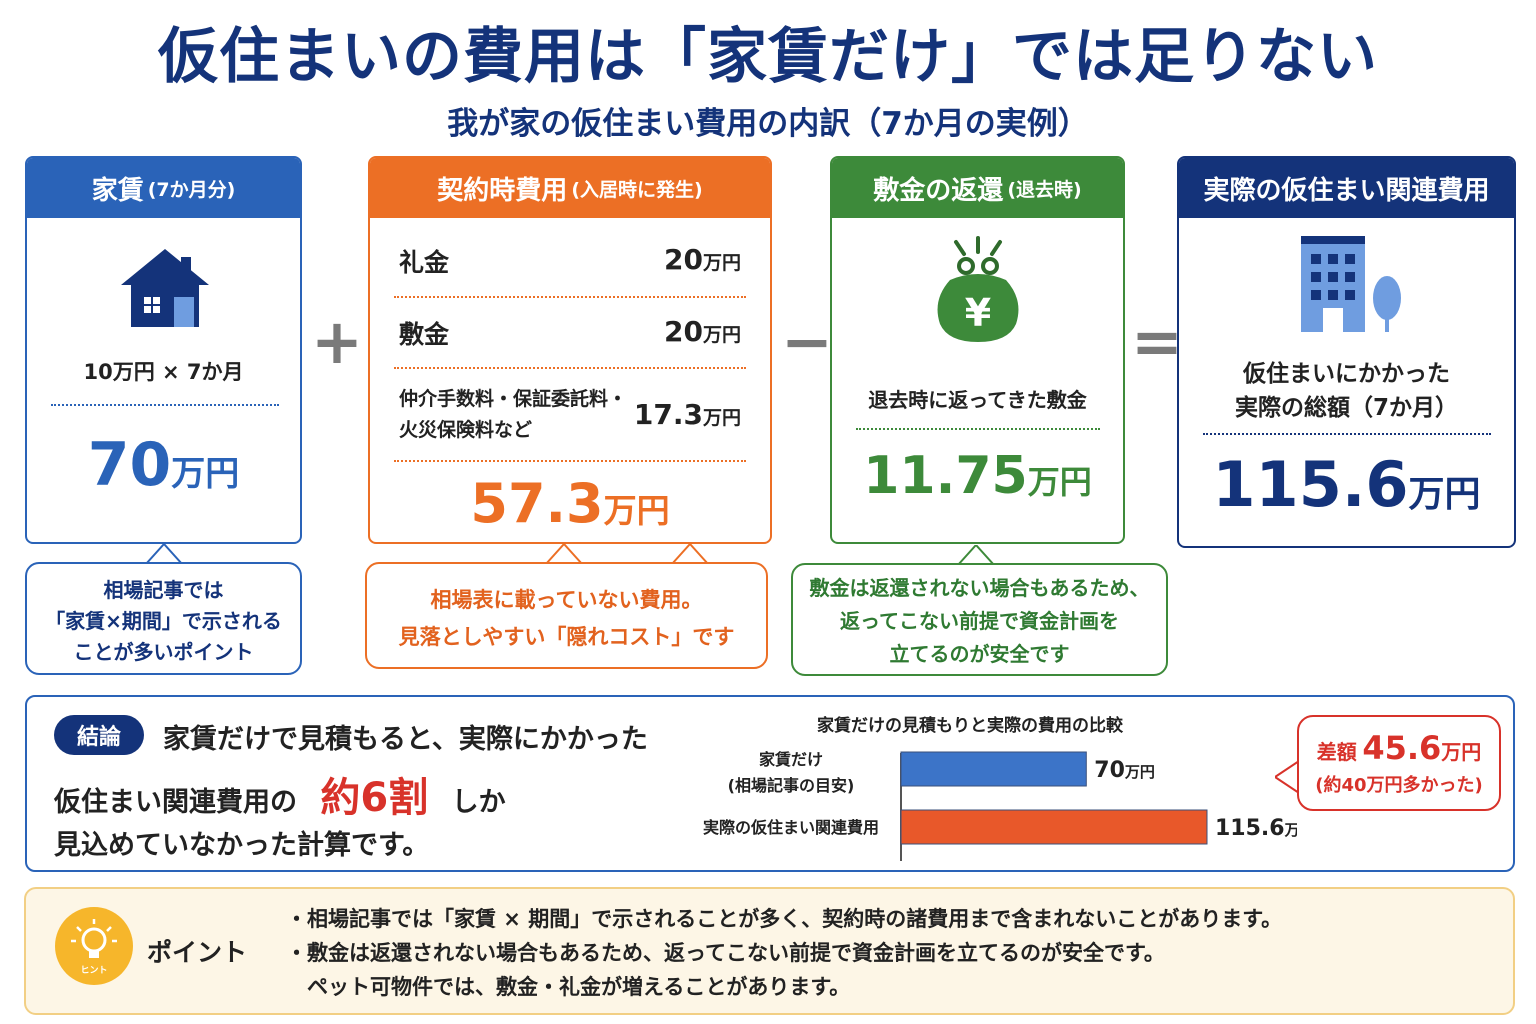  What do you see at coordinates (94, 971) in the screenshot?
I see `lightbulb-icon-text: ヒント` at bounding box center [94, 971].